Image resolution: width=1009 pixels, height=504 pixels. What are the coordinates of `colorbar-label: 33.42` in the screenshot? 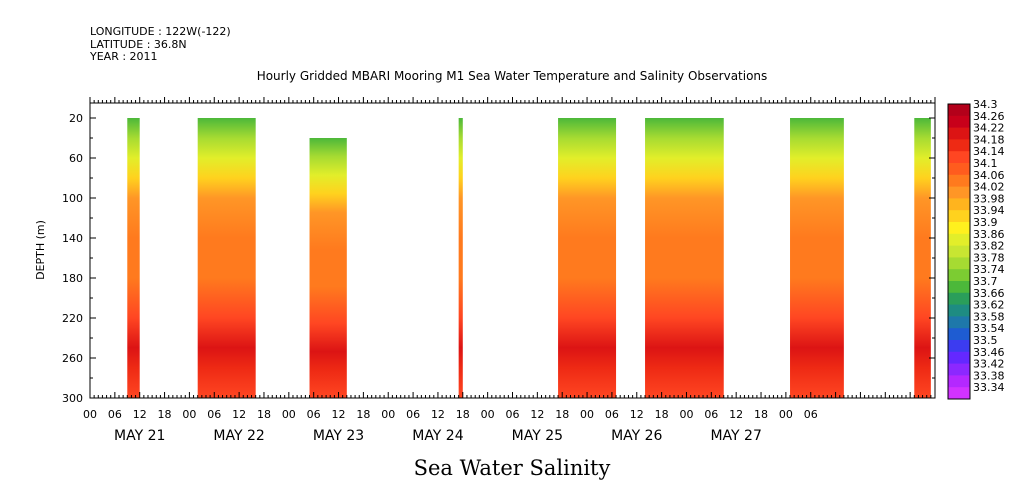 It's located at (989, 364).